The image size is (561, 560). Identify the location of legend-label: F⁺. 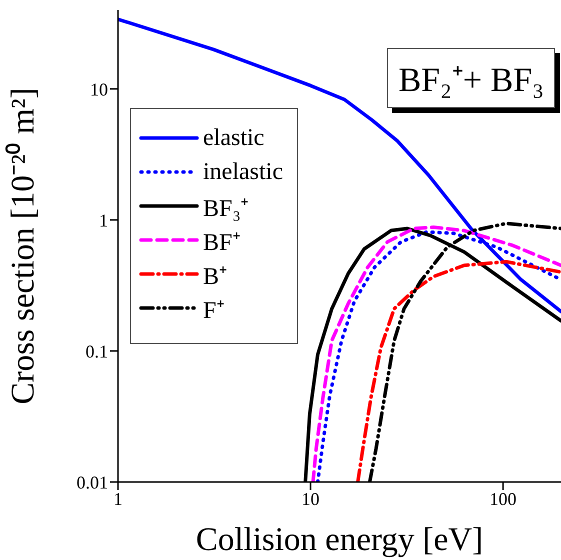
(213, 310).